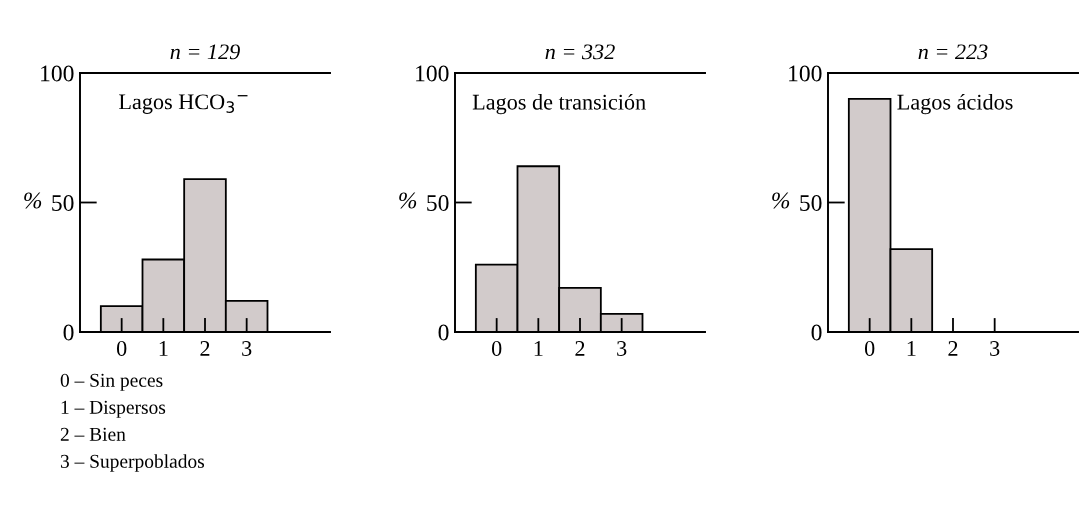 This screenshot has height=512, width=1081. I want to click on chart-title: n = 332, so click(580, 52).